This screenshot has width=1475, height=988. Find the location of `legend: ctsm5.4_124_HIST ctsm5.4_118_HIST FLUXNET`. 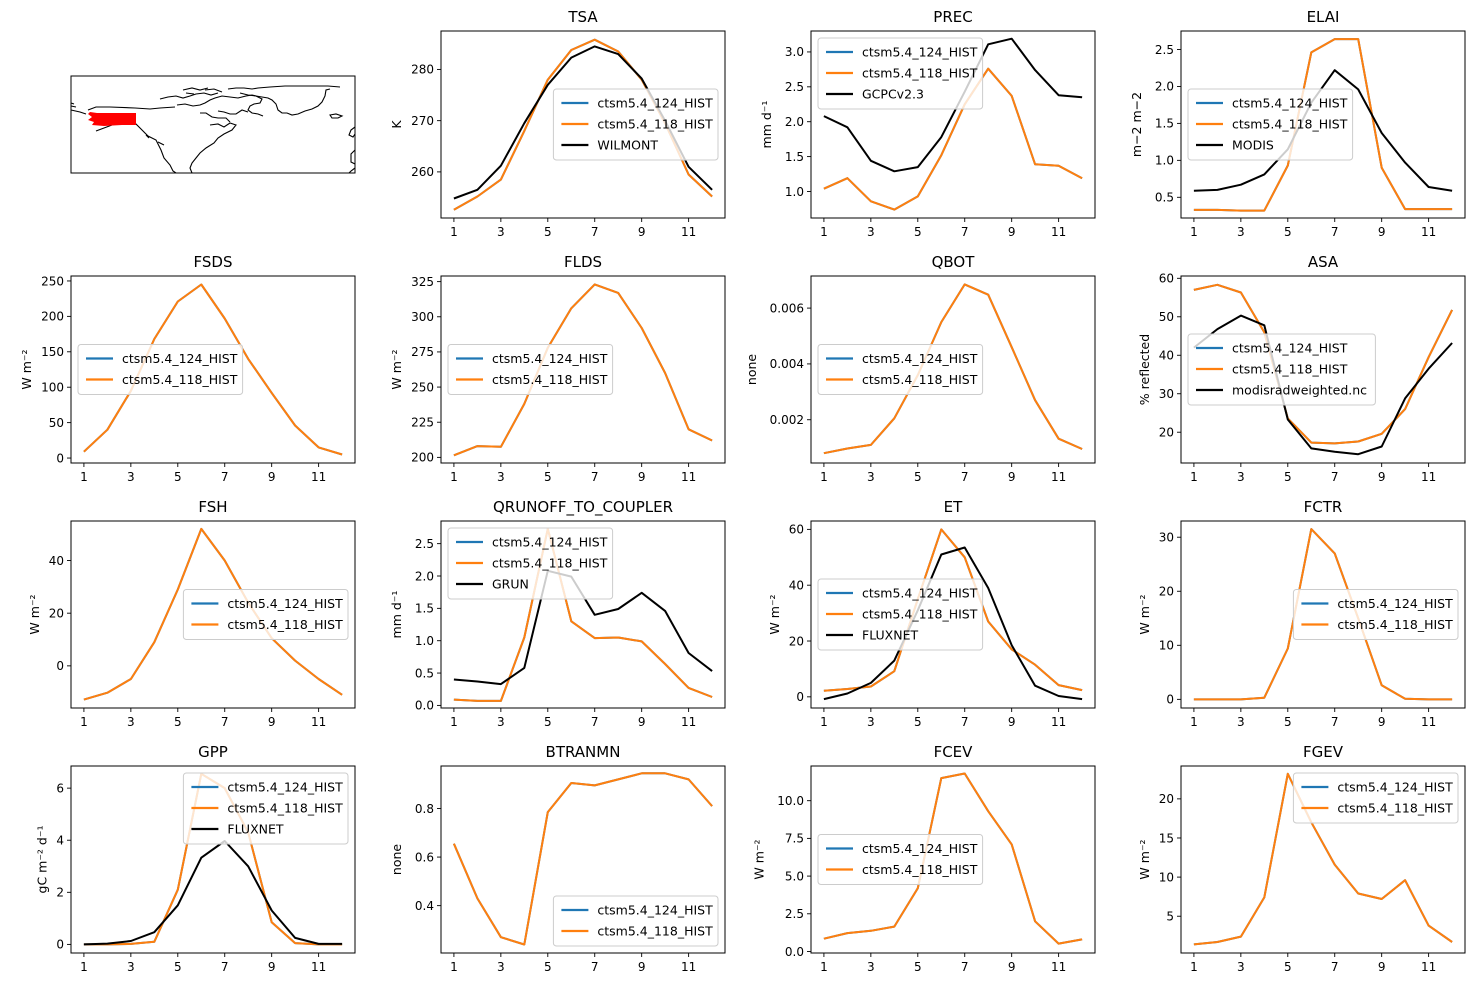

legend: ctsm5.4_124_HIST ctsm5.4_118_HIST FLUXNET is located at coordinates (265, 808).